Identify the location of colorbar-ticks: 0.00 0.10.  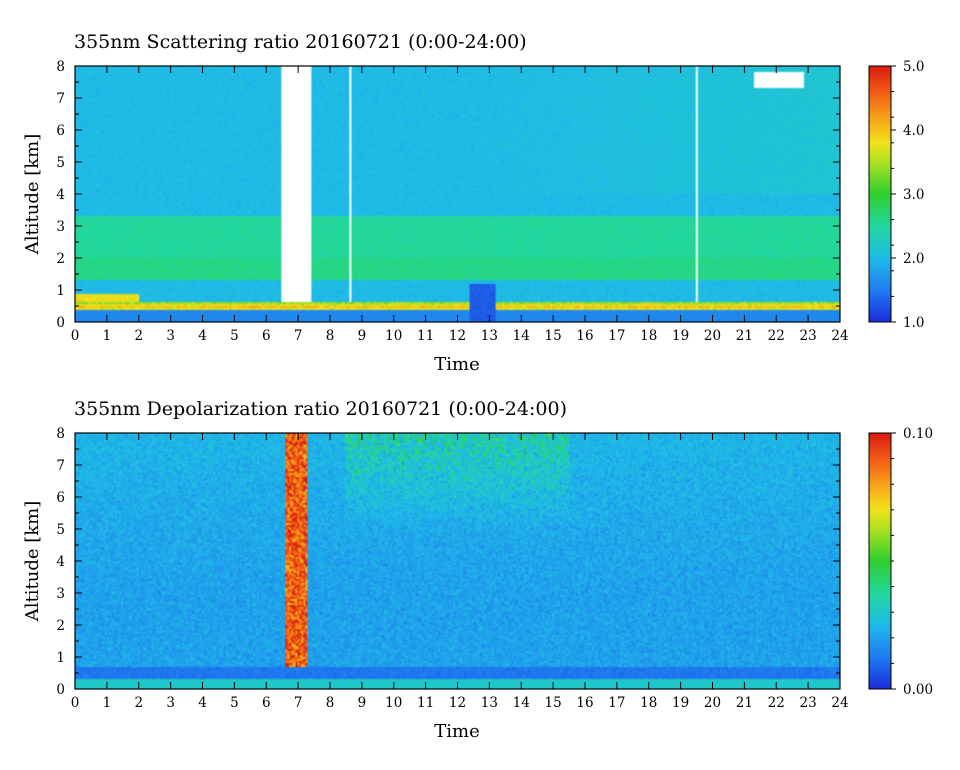
(912, 562).